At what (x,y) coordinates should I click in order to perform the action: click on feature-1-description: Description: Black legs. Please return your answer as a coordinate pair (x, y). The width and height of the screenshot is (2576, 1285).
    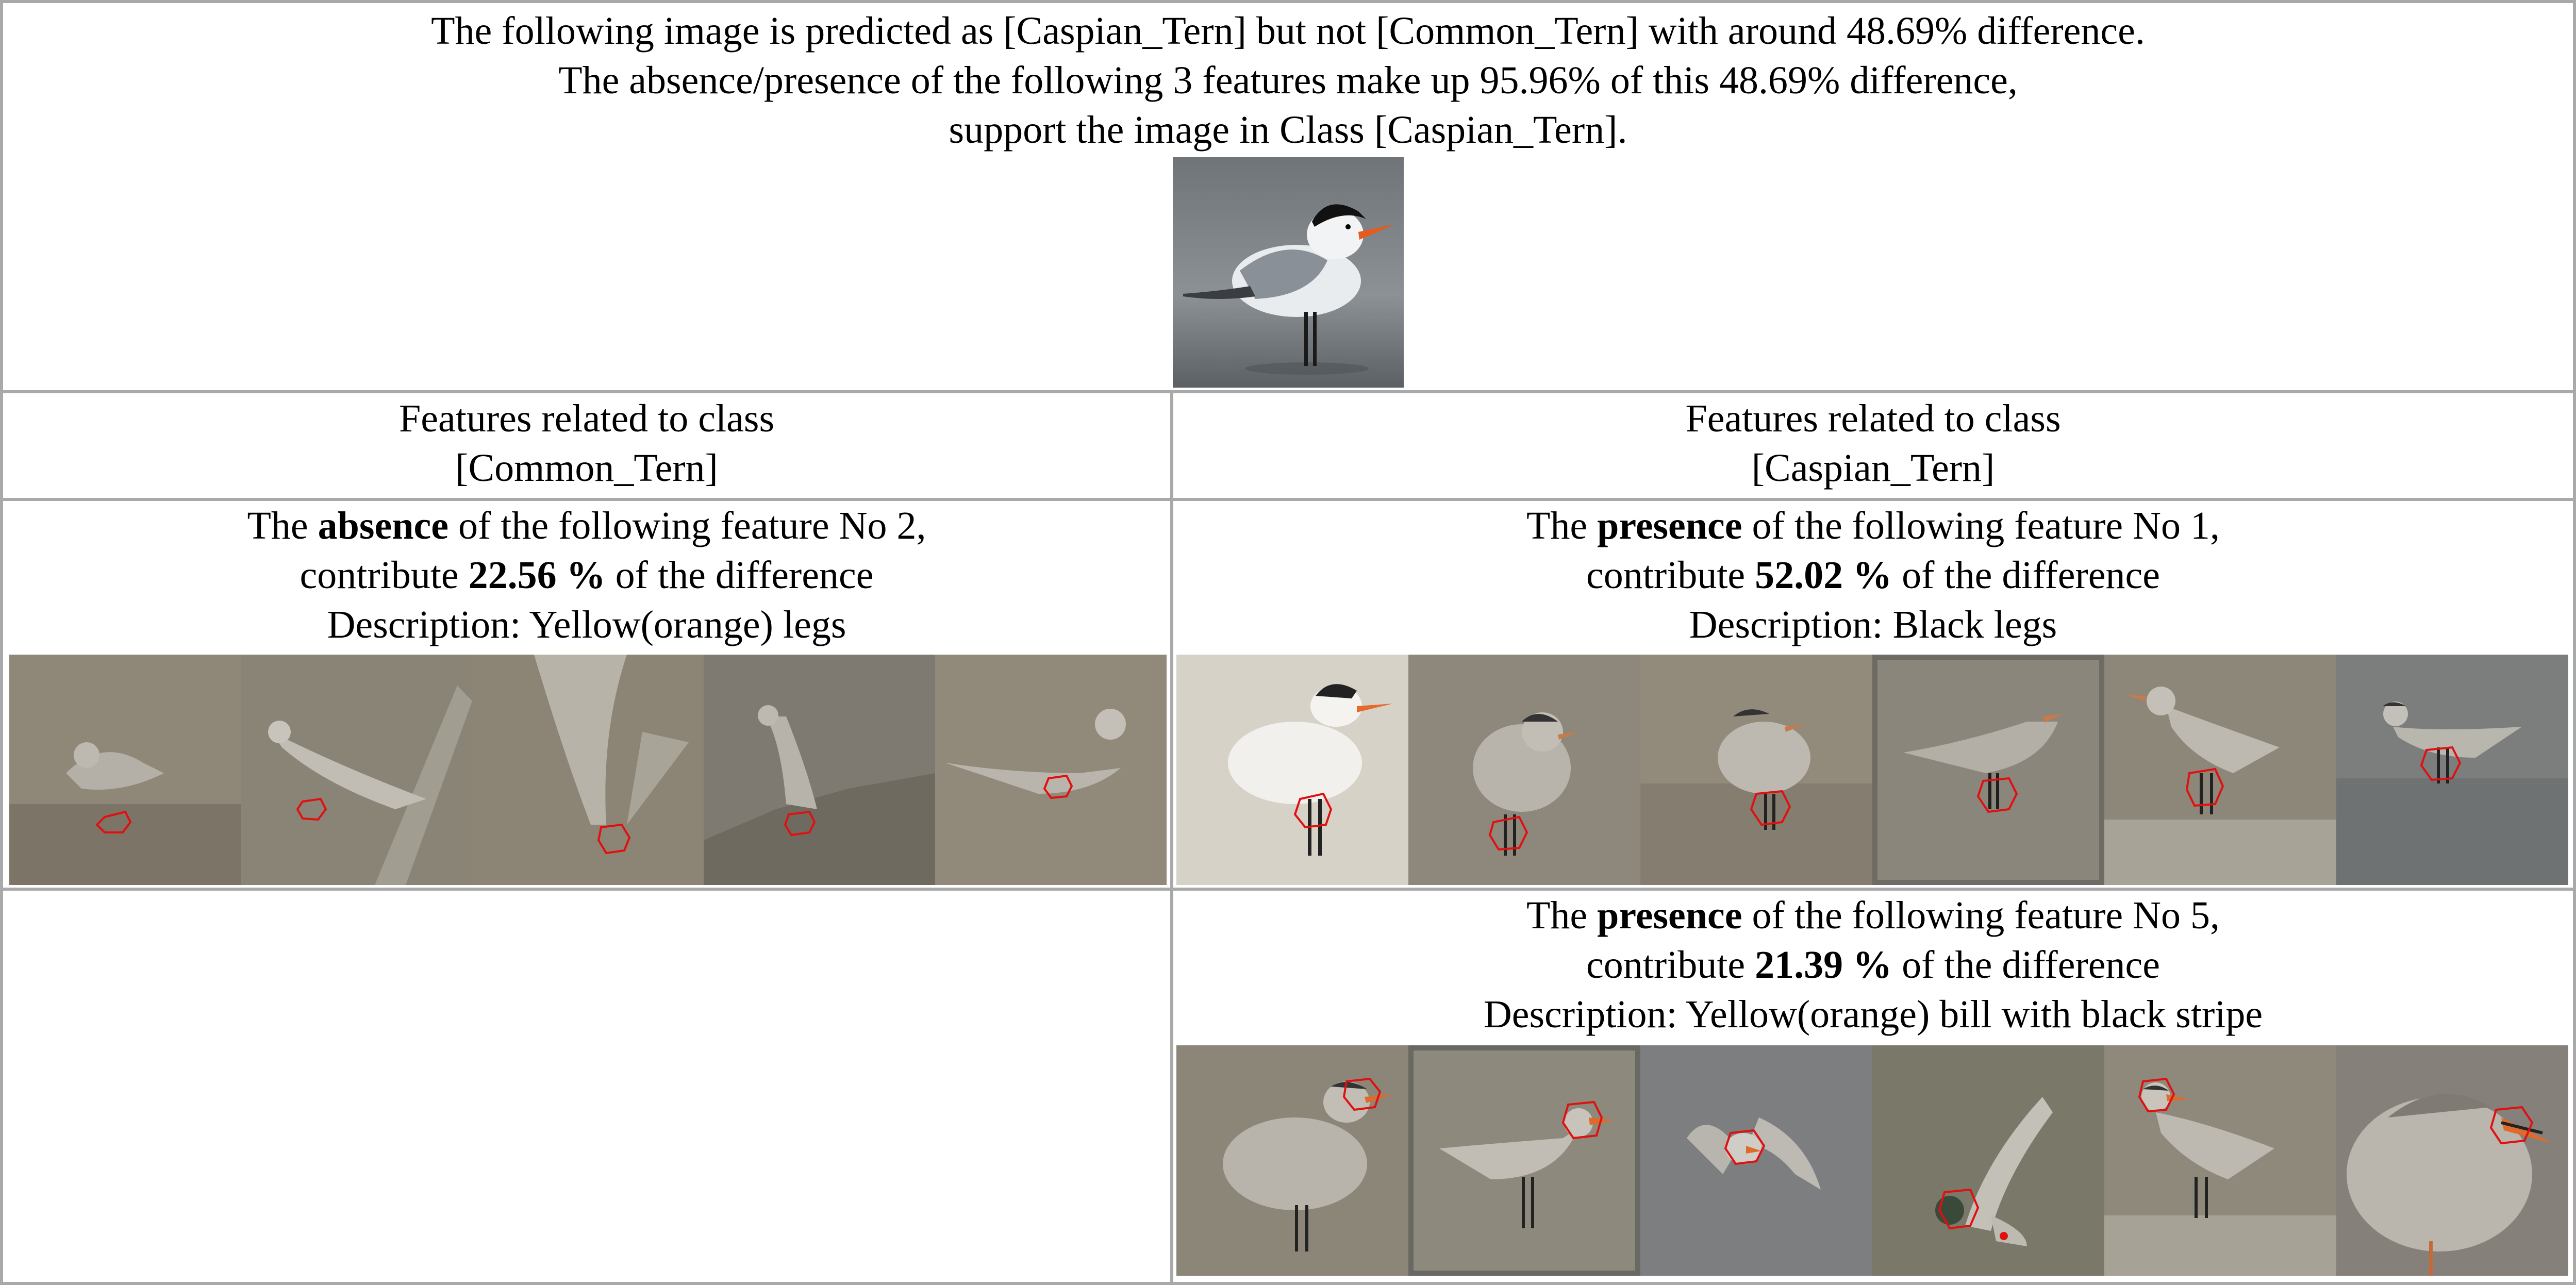
    Looking at the image, I should click on (1873, 624).